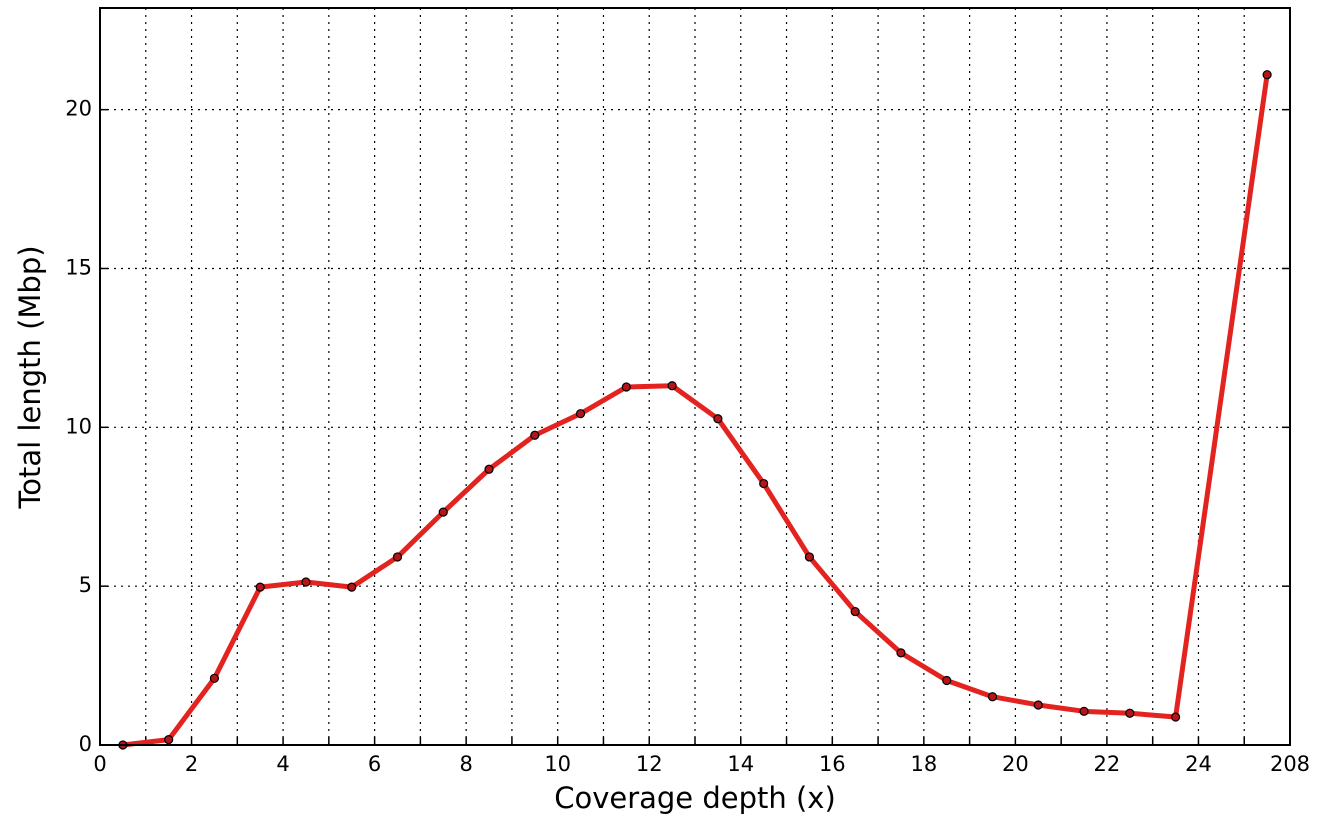 This screenshot has width=1326, height=818. What do you see at coordinates (465, 764) in the screenshot?
I see `x-tick-label: 8` at bounding box center [465, 764].